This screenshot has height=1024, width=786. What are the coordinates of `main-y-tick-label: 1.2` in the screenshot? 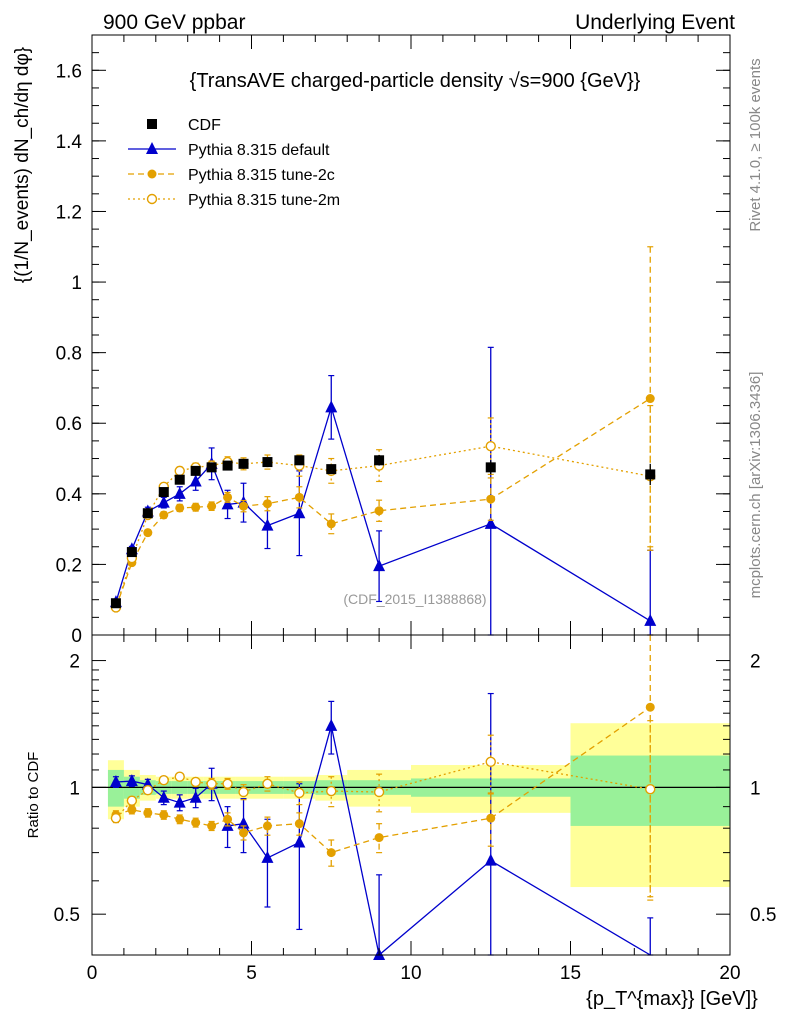 It's located at (69, 212).